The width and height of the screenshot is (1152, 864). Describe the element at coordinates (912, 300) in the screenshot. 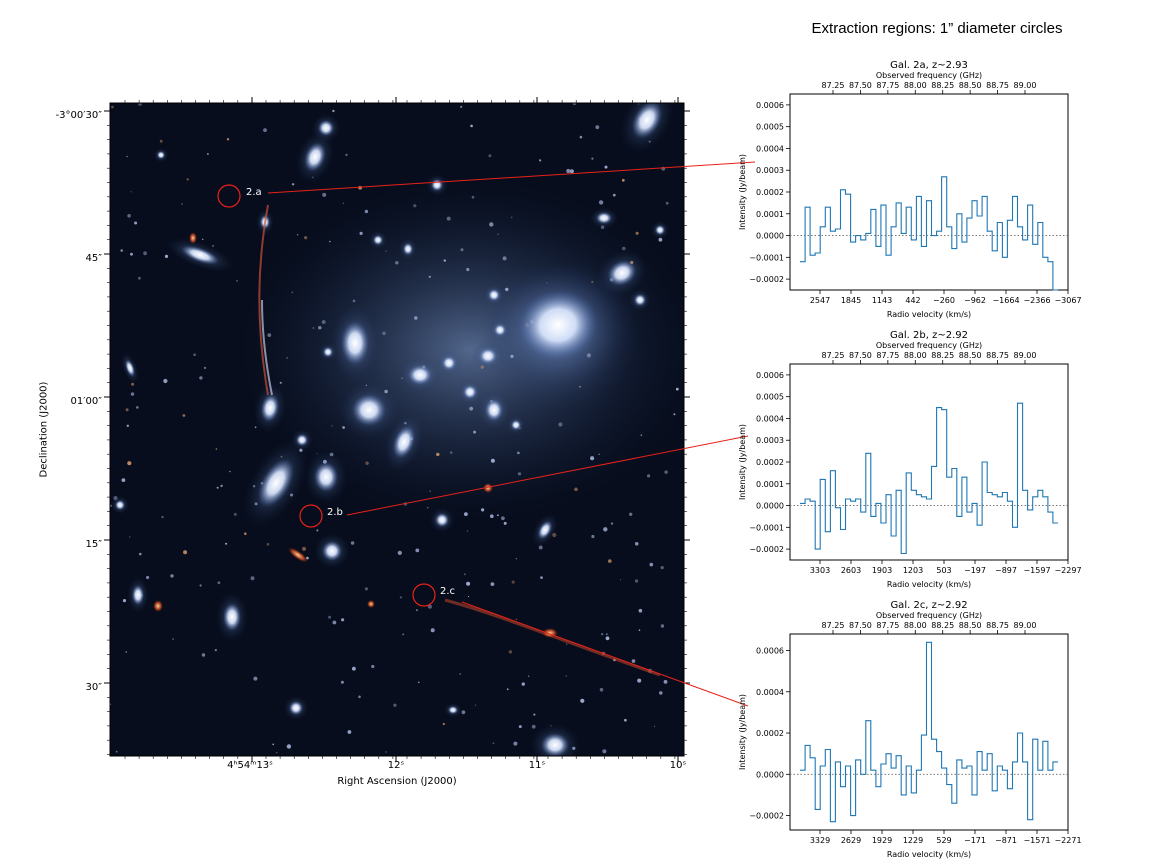

I see `spectrum-xtick-label: 442` at that location.